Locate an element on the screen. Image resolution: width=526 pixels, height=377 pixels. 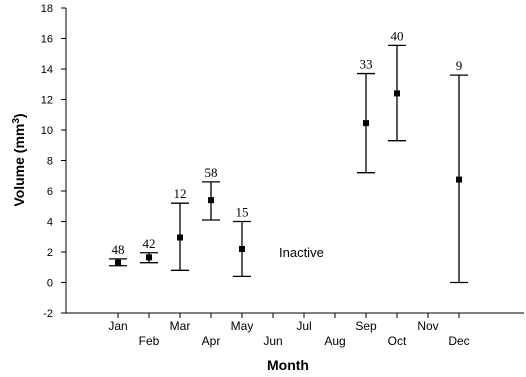
sample-size-label: 15 is located at coordinates (242, 212).